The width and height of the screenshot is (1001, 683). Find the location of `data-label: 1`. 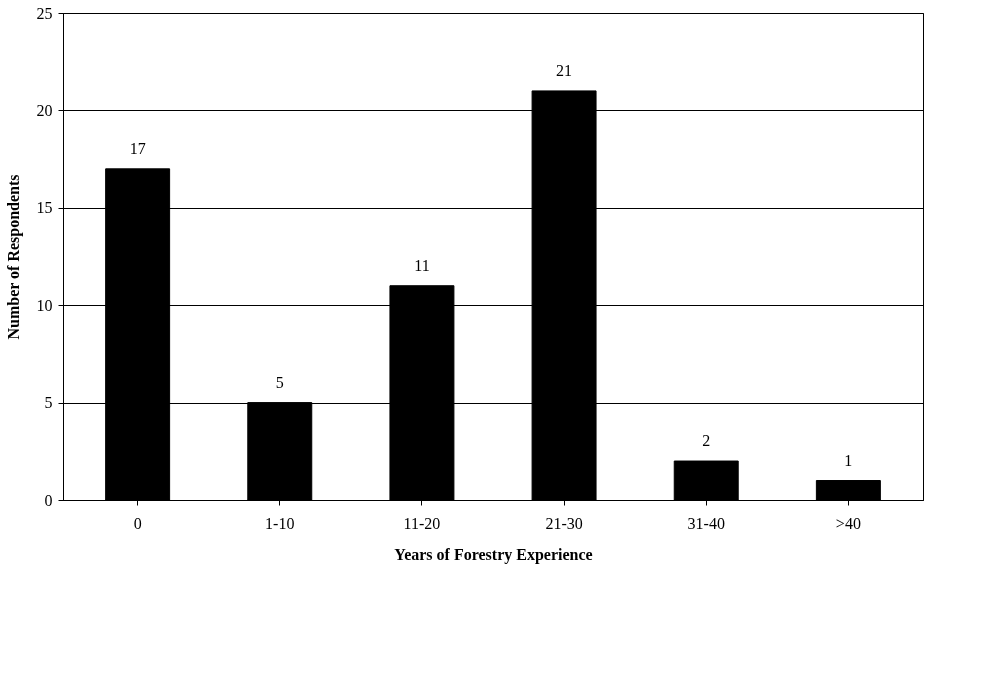

data-label: 1 is located at coordinates (848, 460).